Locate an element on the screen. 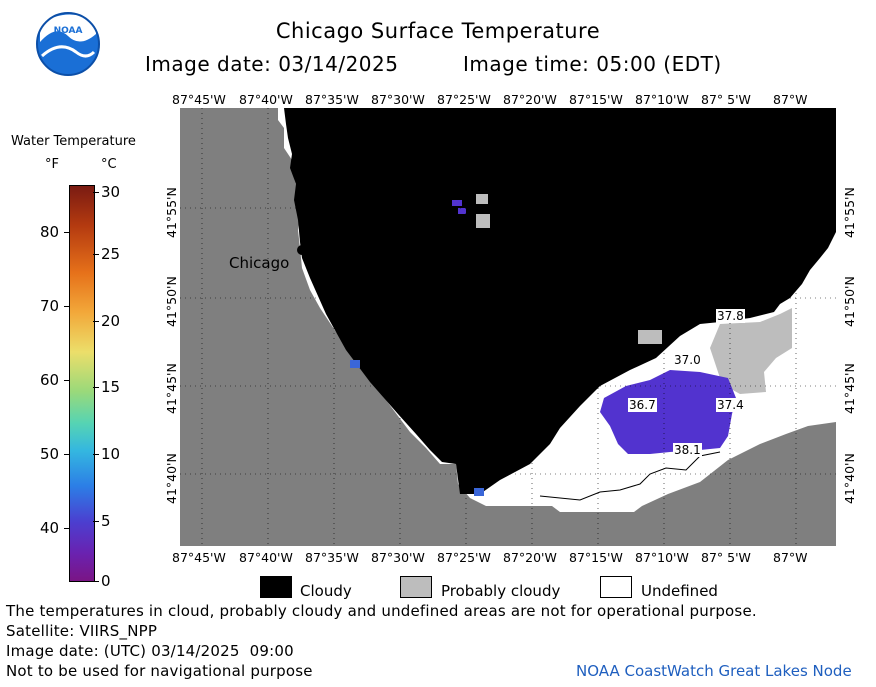  harbor-lines is located at coordinates (630, 476).